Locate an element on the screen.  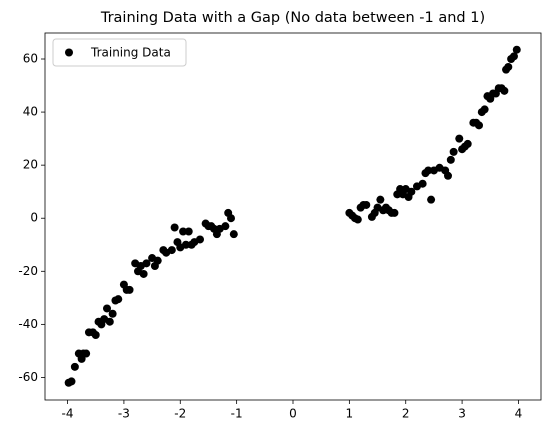
legend-label: Training Data is located at coordinates (130, 53).